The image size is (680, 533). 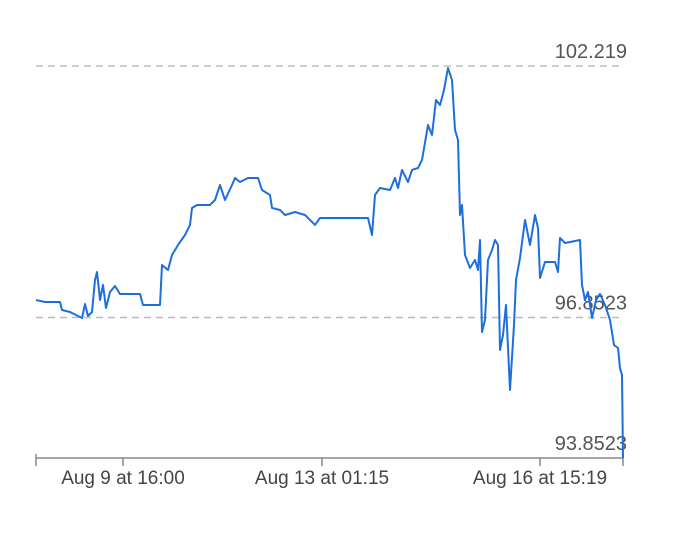 What do you see at coordinates (322, 478) in the screenshot?
I see `x-tick-label: Aug 13 at 01:15` at bounding box center [322, 478].